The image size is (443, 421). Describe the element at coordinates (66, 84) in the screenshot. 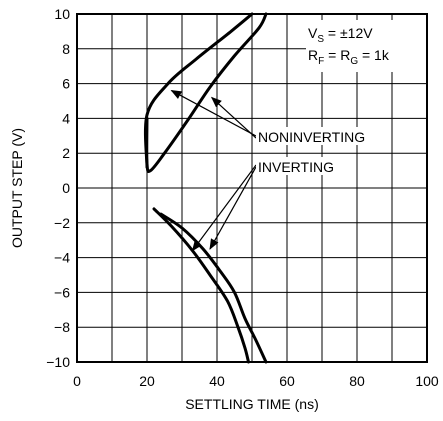

I see `y-tick-label: 6` at that location.